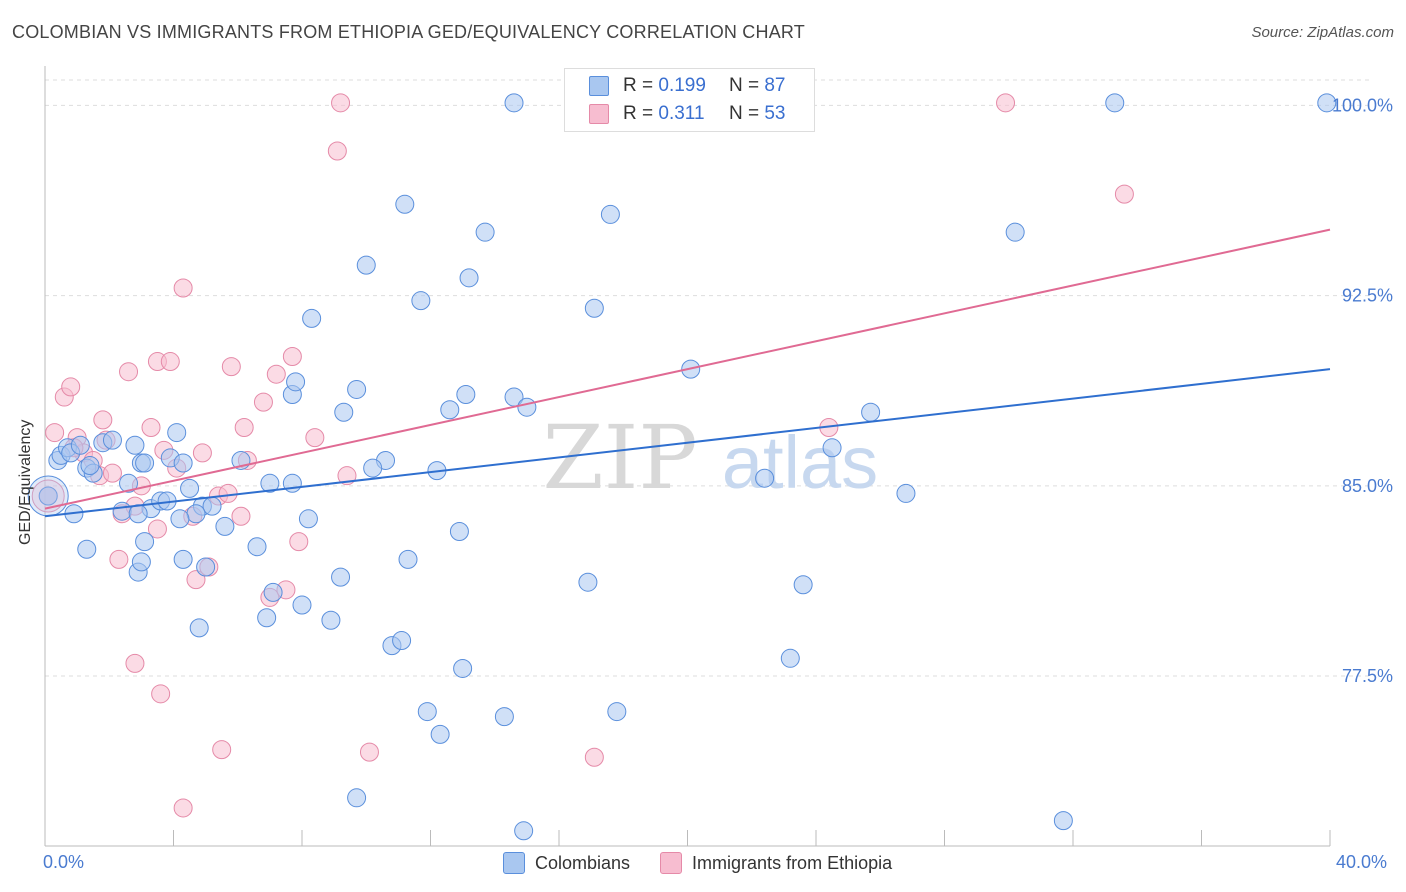 Image resolution: width=1406 pixels, height=892 pixels. What do you see at coordinates (681, 113) in the screenshot?
I see `legend-r-value-2: 0.311` at bounding box center [681, 113].